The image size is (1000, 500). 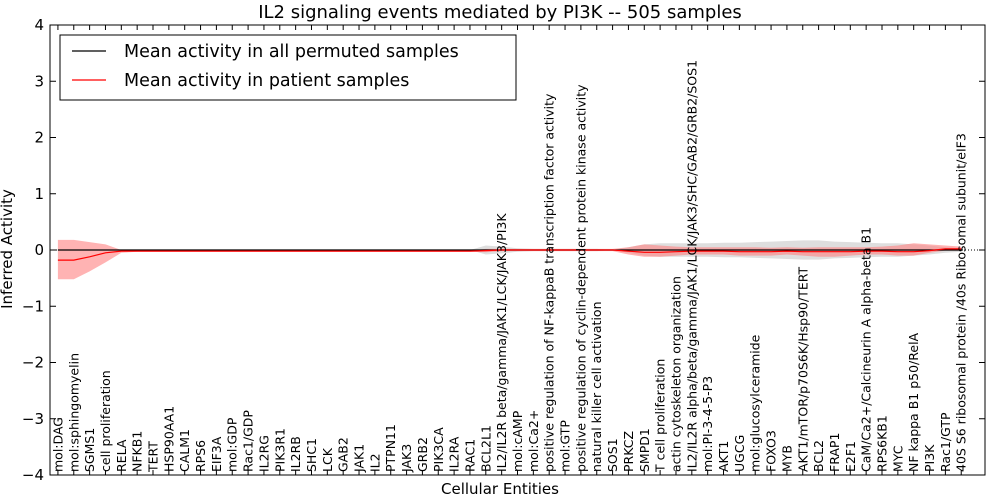 What do you see at coordinates (644, 450) in the screenshot?
I see `x-tick-label: SMPD1` at bounding box center [644, 450].